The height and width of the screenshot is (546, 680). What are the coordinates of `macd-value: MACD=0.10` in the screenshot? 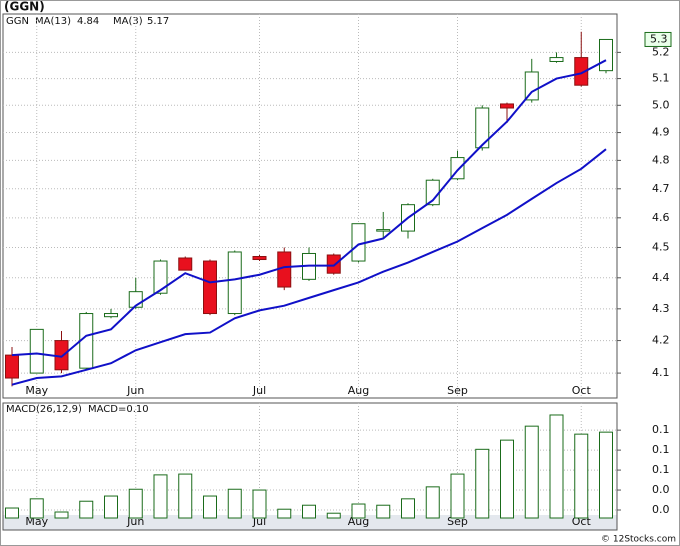 It's located at (118, 409).